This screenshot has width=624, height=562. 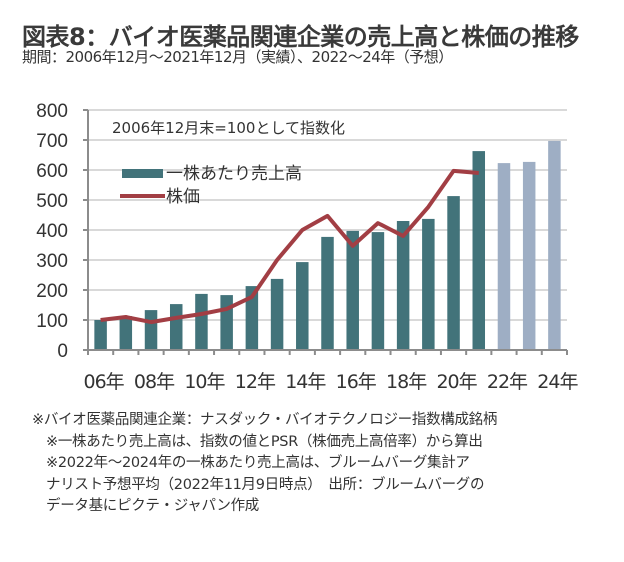 What do you see at coordinates (152, 506) in the screenshot?
I see `footnote-5: データ基にピクテ・ジャパン作成` at bounding box center [152, 506].